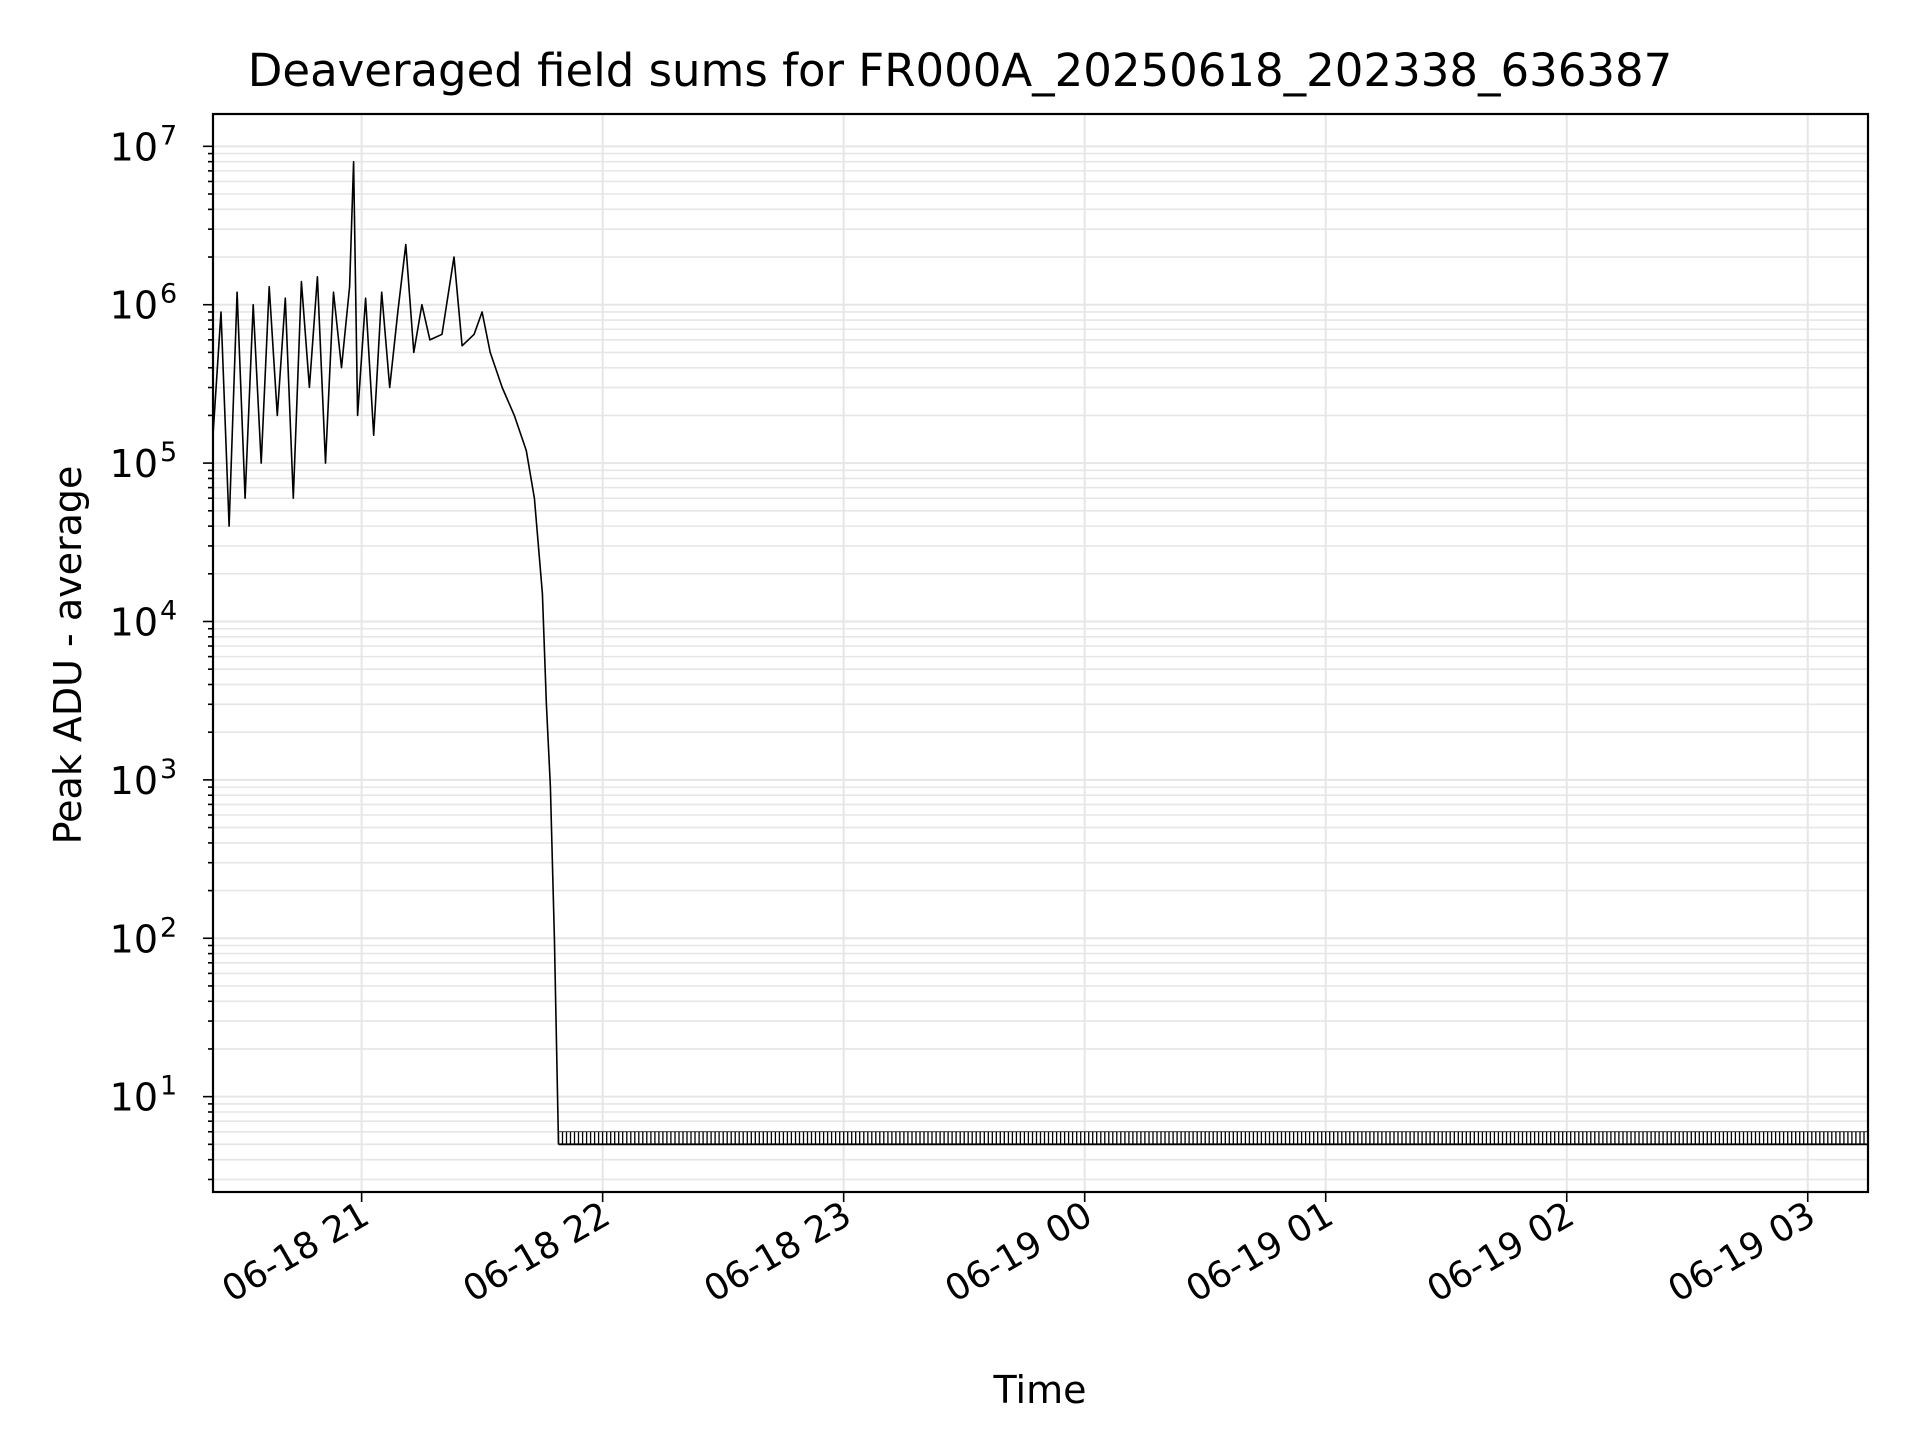 The height and width of the screenshot is (1444, 1920). I want to click on baseline-spikes, so click(1213, 1138).